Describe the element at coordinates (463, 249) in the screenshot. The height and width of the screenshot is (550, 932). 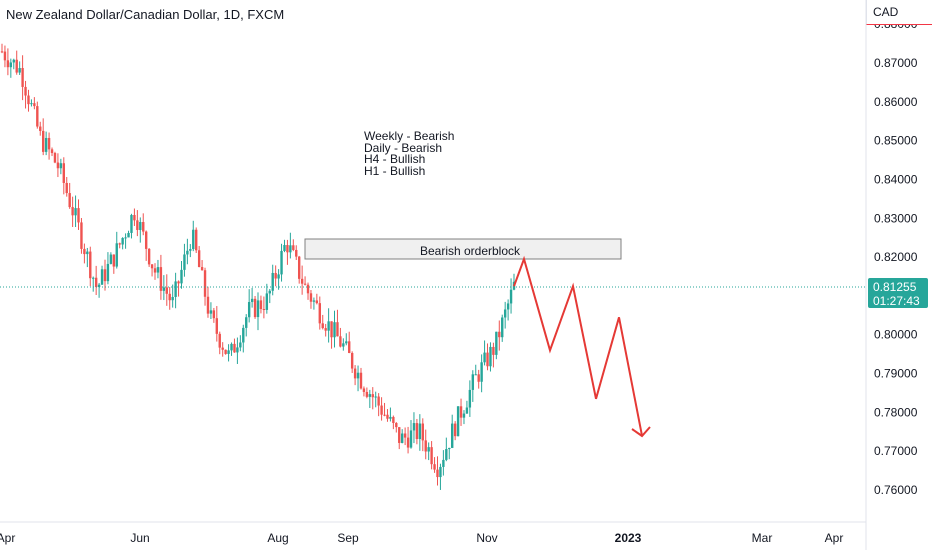
I see `orderblock-zone` at that location.